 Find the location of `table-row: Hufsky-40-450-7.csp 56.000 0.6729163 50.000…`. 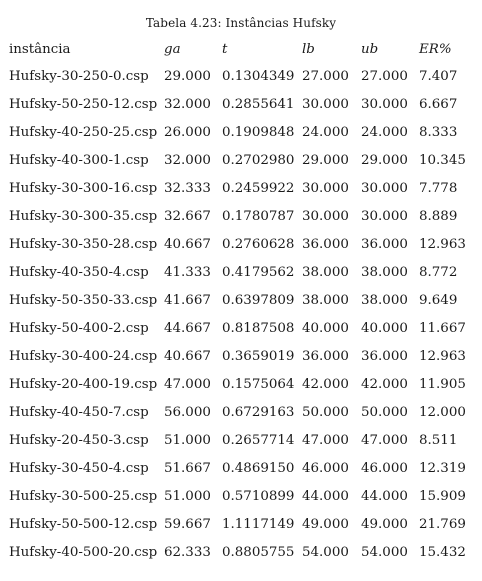

table-row: Hufsky-40-450-7.csp 56.000 0.6729163 50.000… is located at coordinates (239, 412).